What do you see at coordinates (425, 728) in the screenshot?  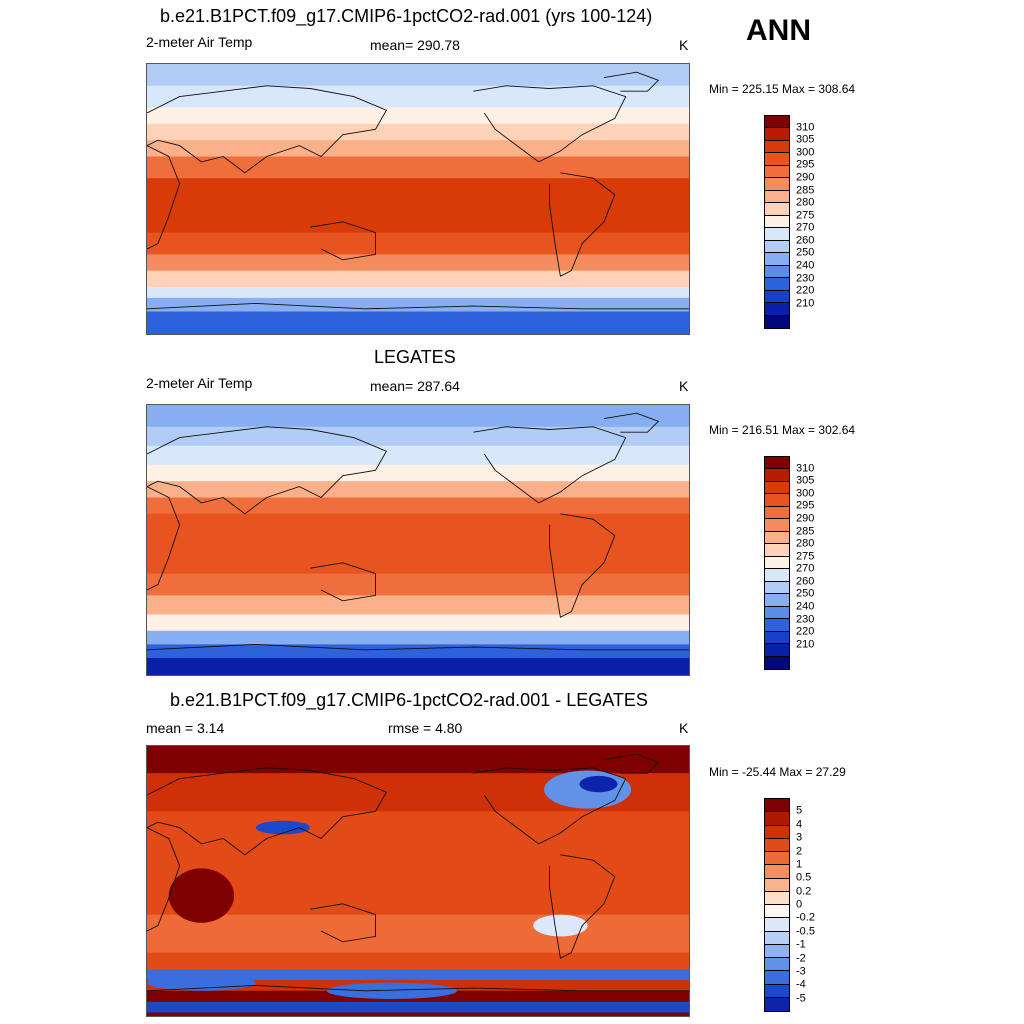 I see `panel3-rmse-label: rmse = 4.80` at bounding box center [425, 728].